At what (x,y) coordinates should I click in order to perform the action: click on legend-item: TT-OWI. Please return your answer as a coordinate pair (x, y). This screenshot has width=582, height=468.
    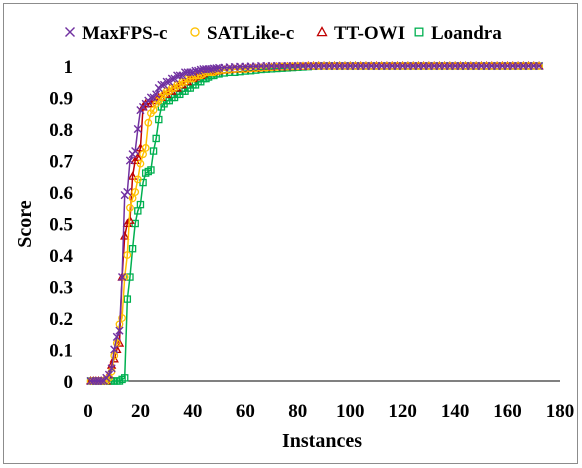
    Looking at the image, I should click on (360, 33).